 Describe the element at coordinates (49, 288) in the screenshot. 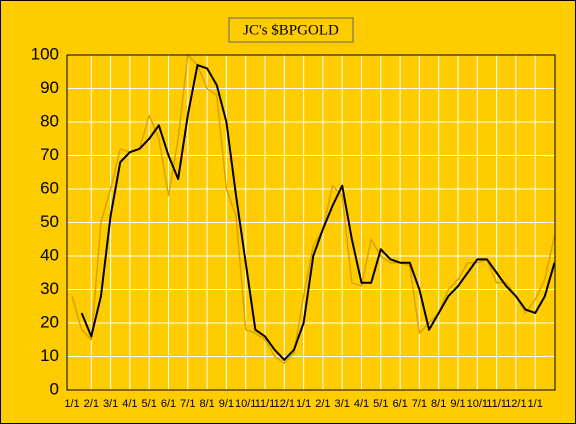

I see `y-tick-label: 30` at that location.